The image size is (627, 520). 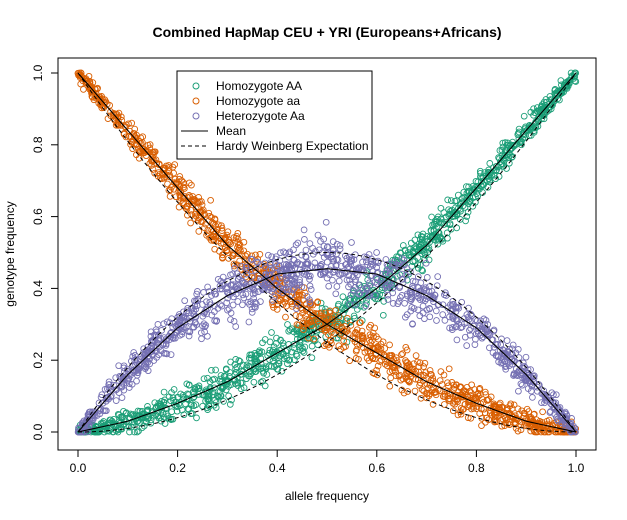 I want to click on y-tick-label: 0.2, so click(x=38, y=360).